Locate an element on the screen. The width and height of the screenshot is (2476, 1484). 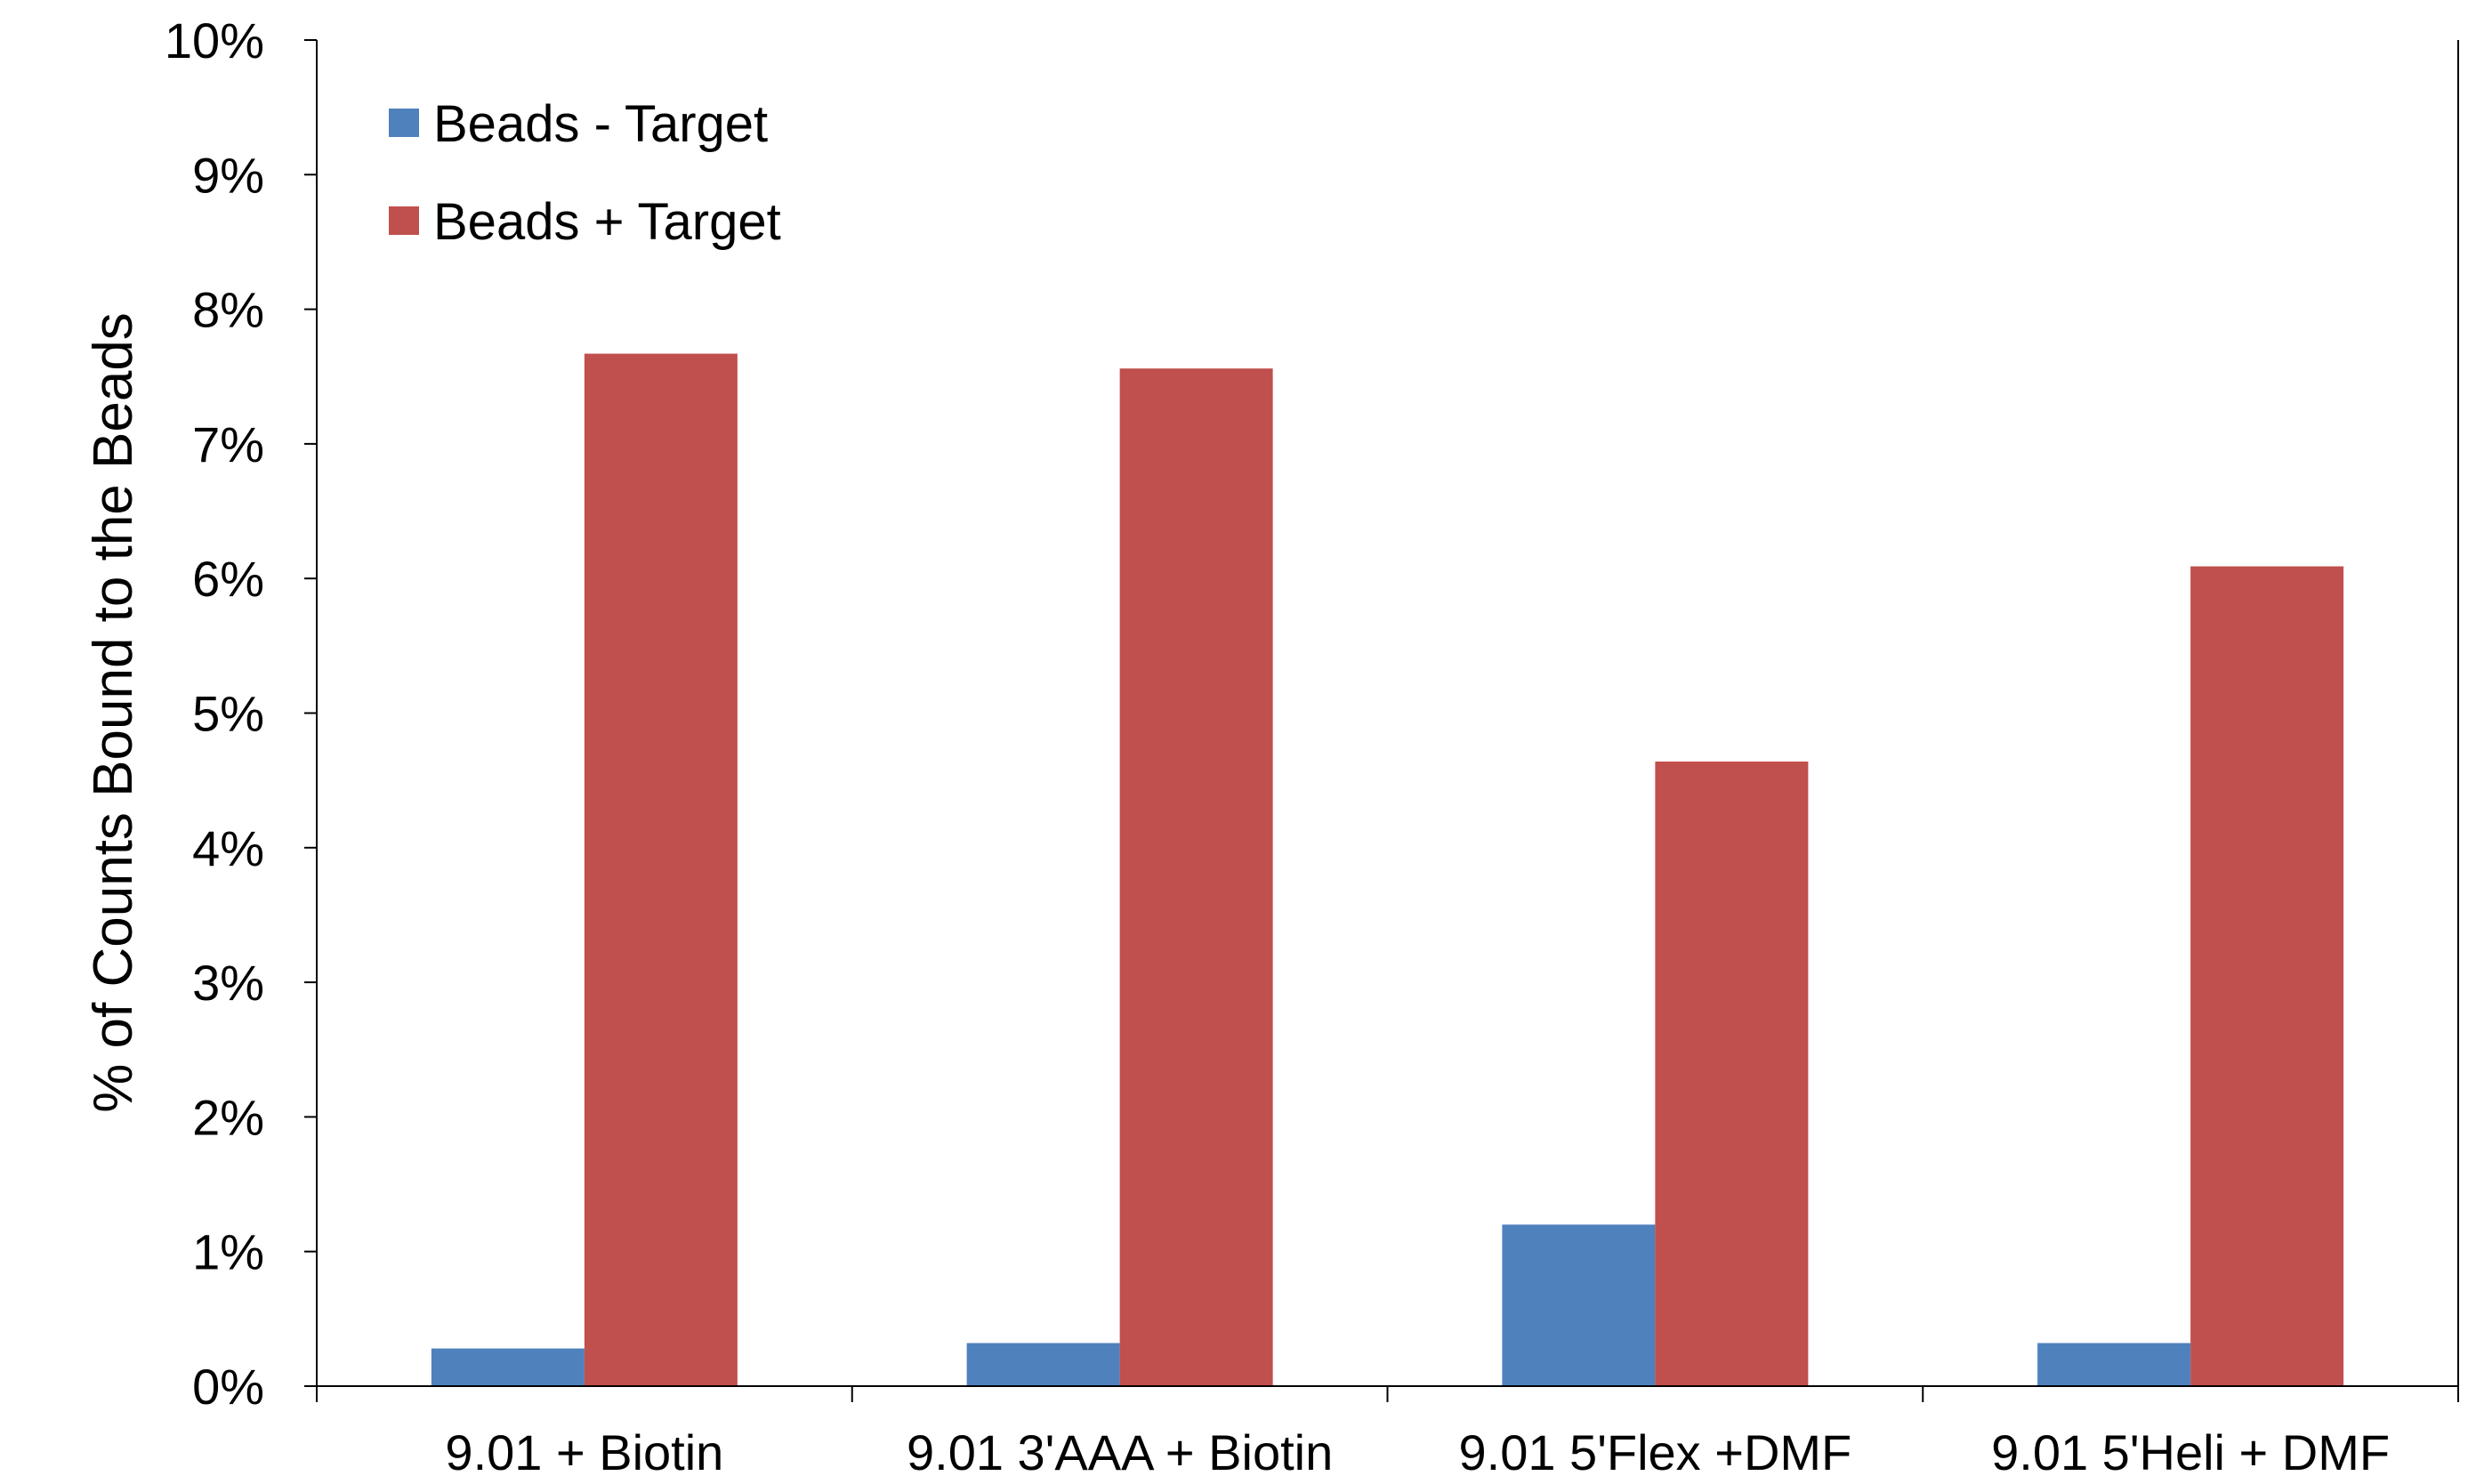
y-tick-label: 7% is located at coordinates (228, 444).